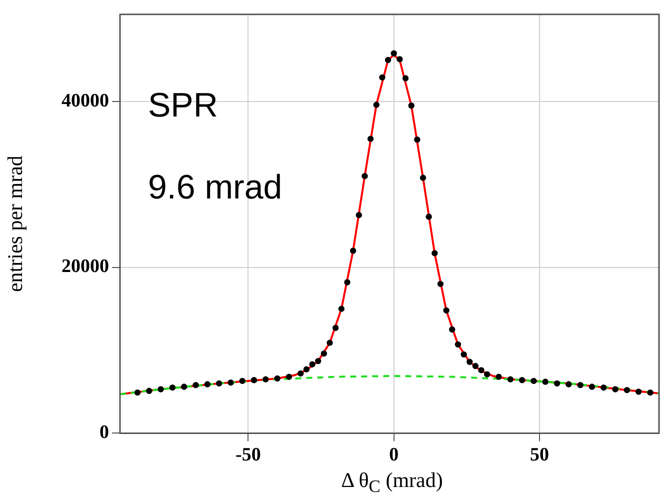 The image size is (664, 500). I want to click on annotation: SPR, so click(183, 105).